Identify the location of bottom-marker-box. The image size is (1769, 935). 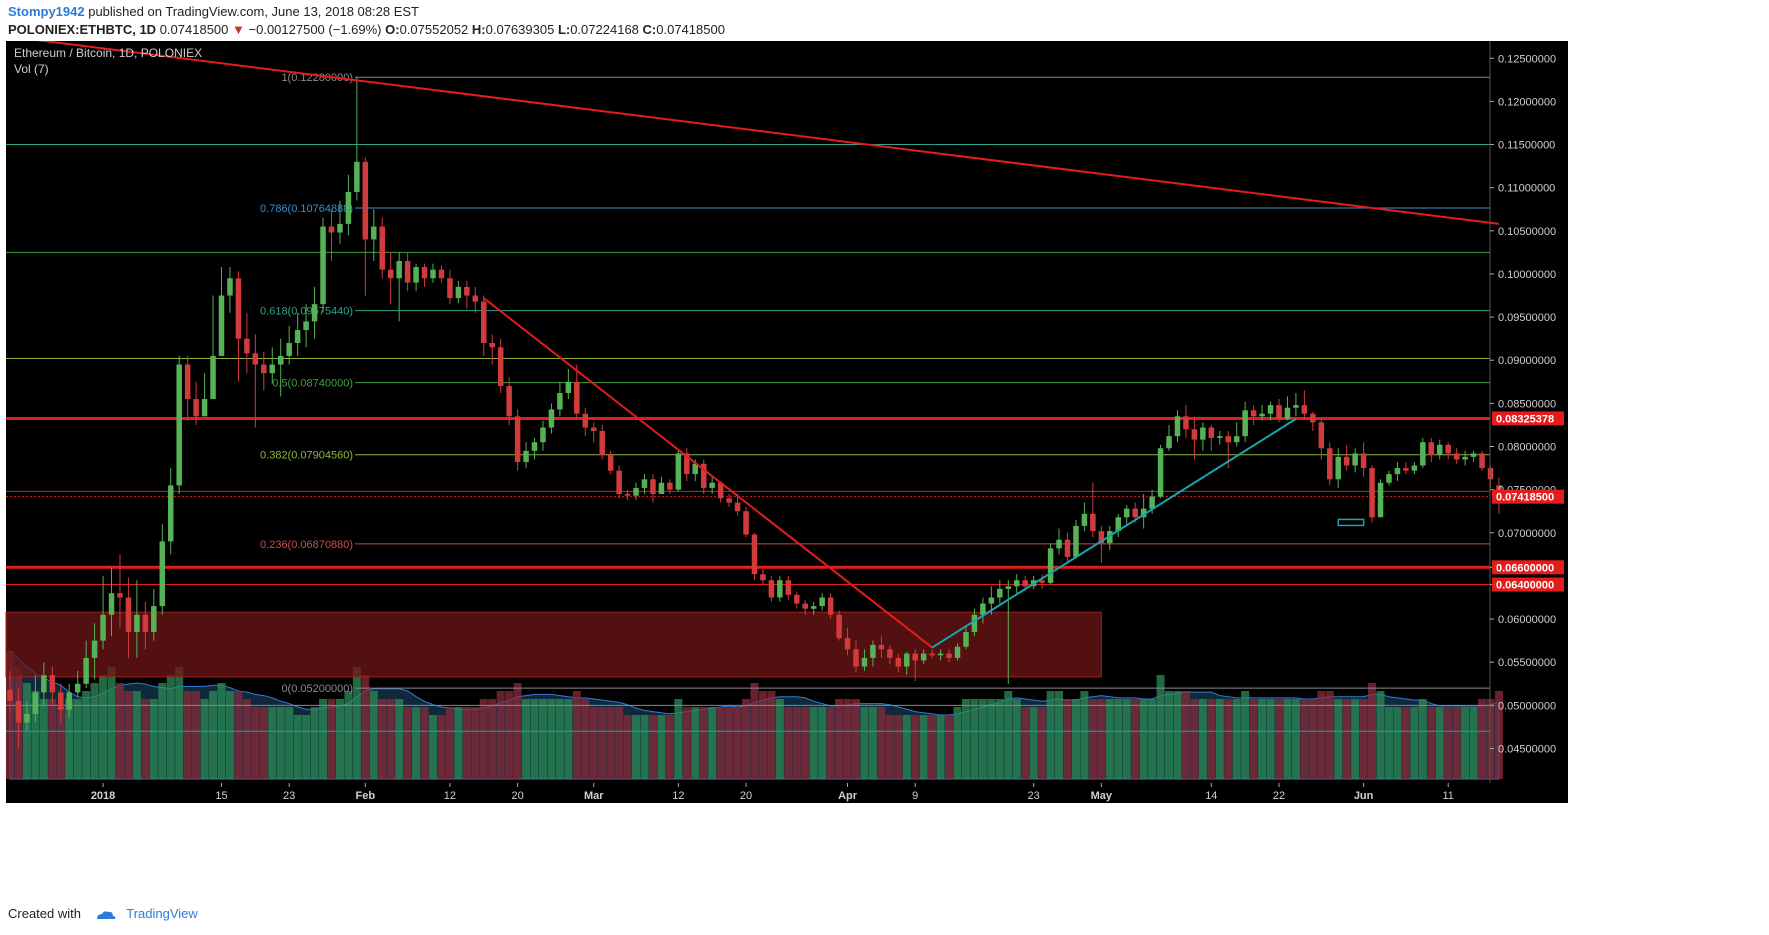
(1351, 522).